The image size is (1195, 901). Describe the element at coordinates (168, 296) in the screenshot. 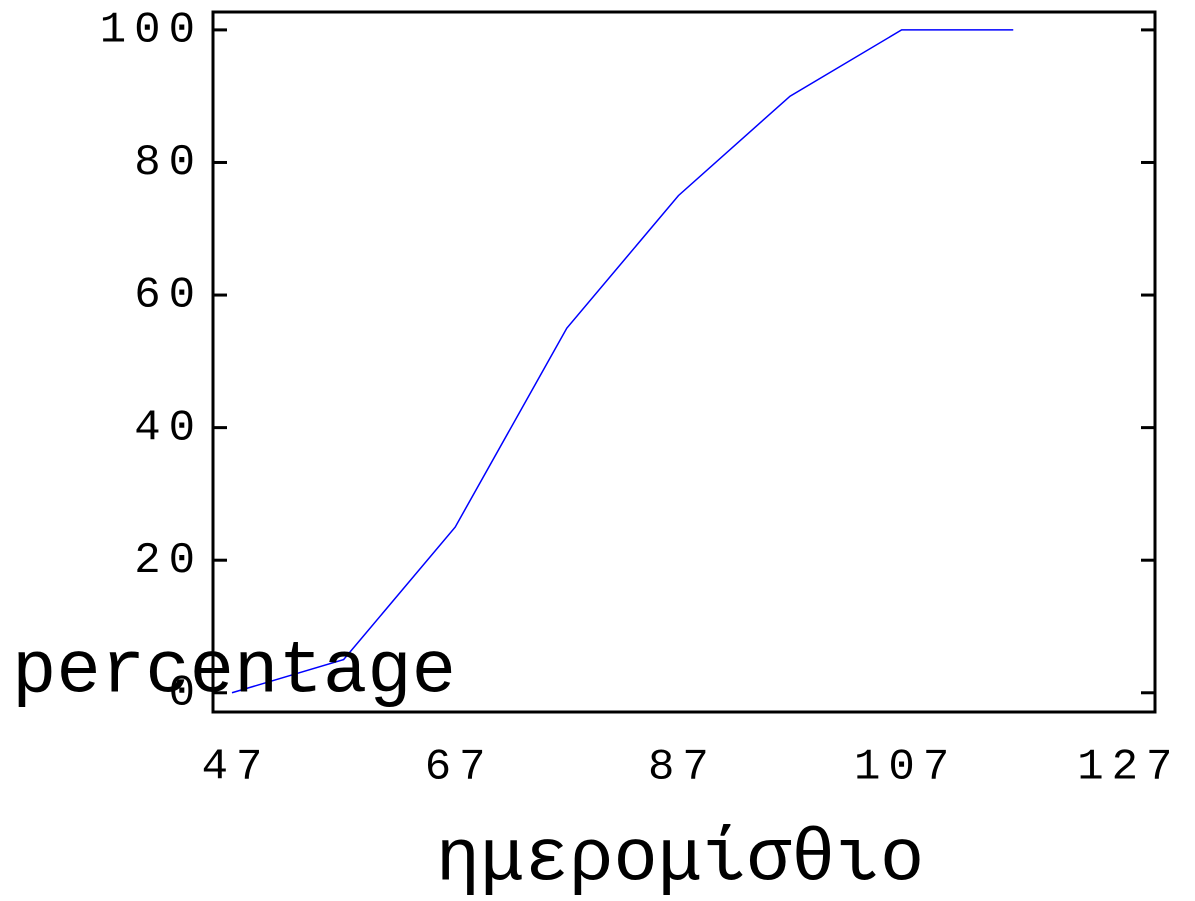

I see `y-tick-label: 60` at that location.